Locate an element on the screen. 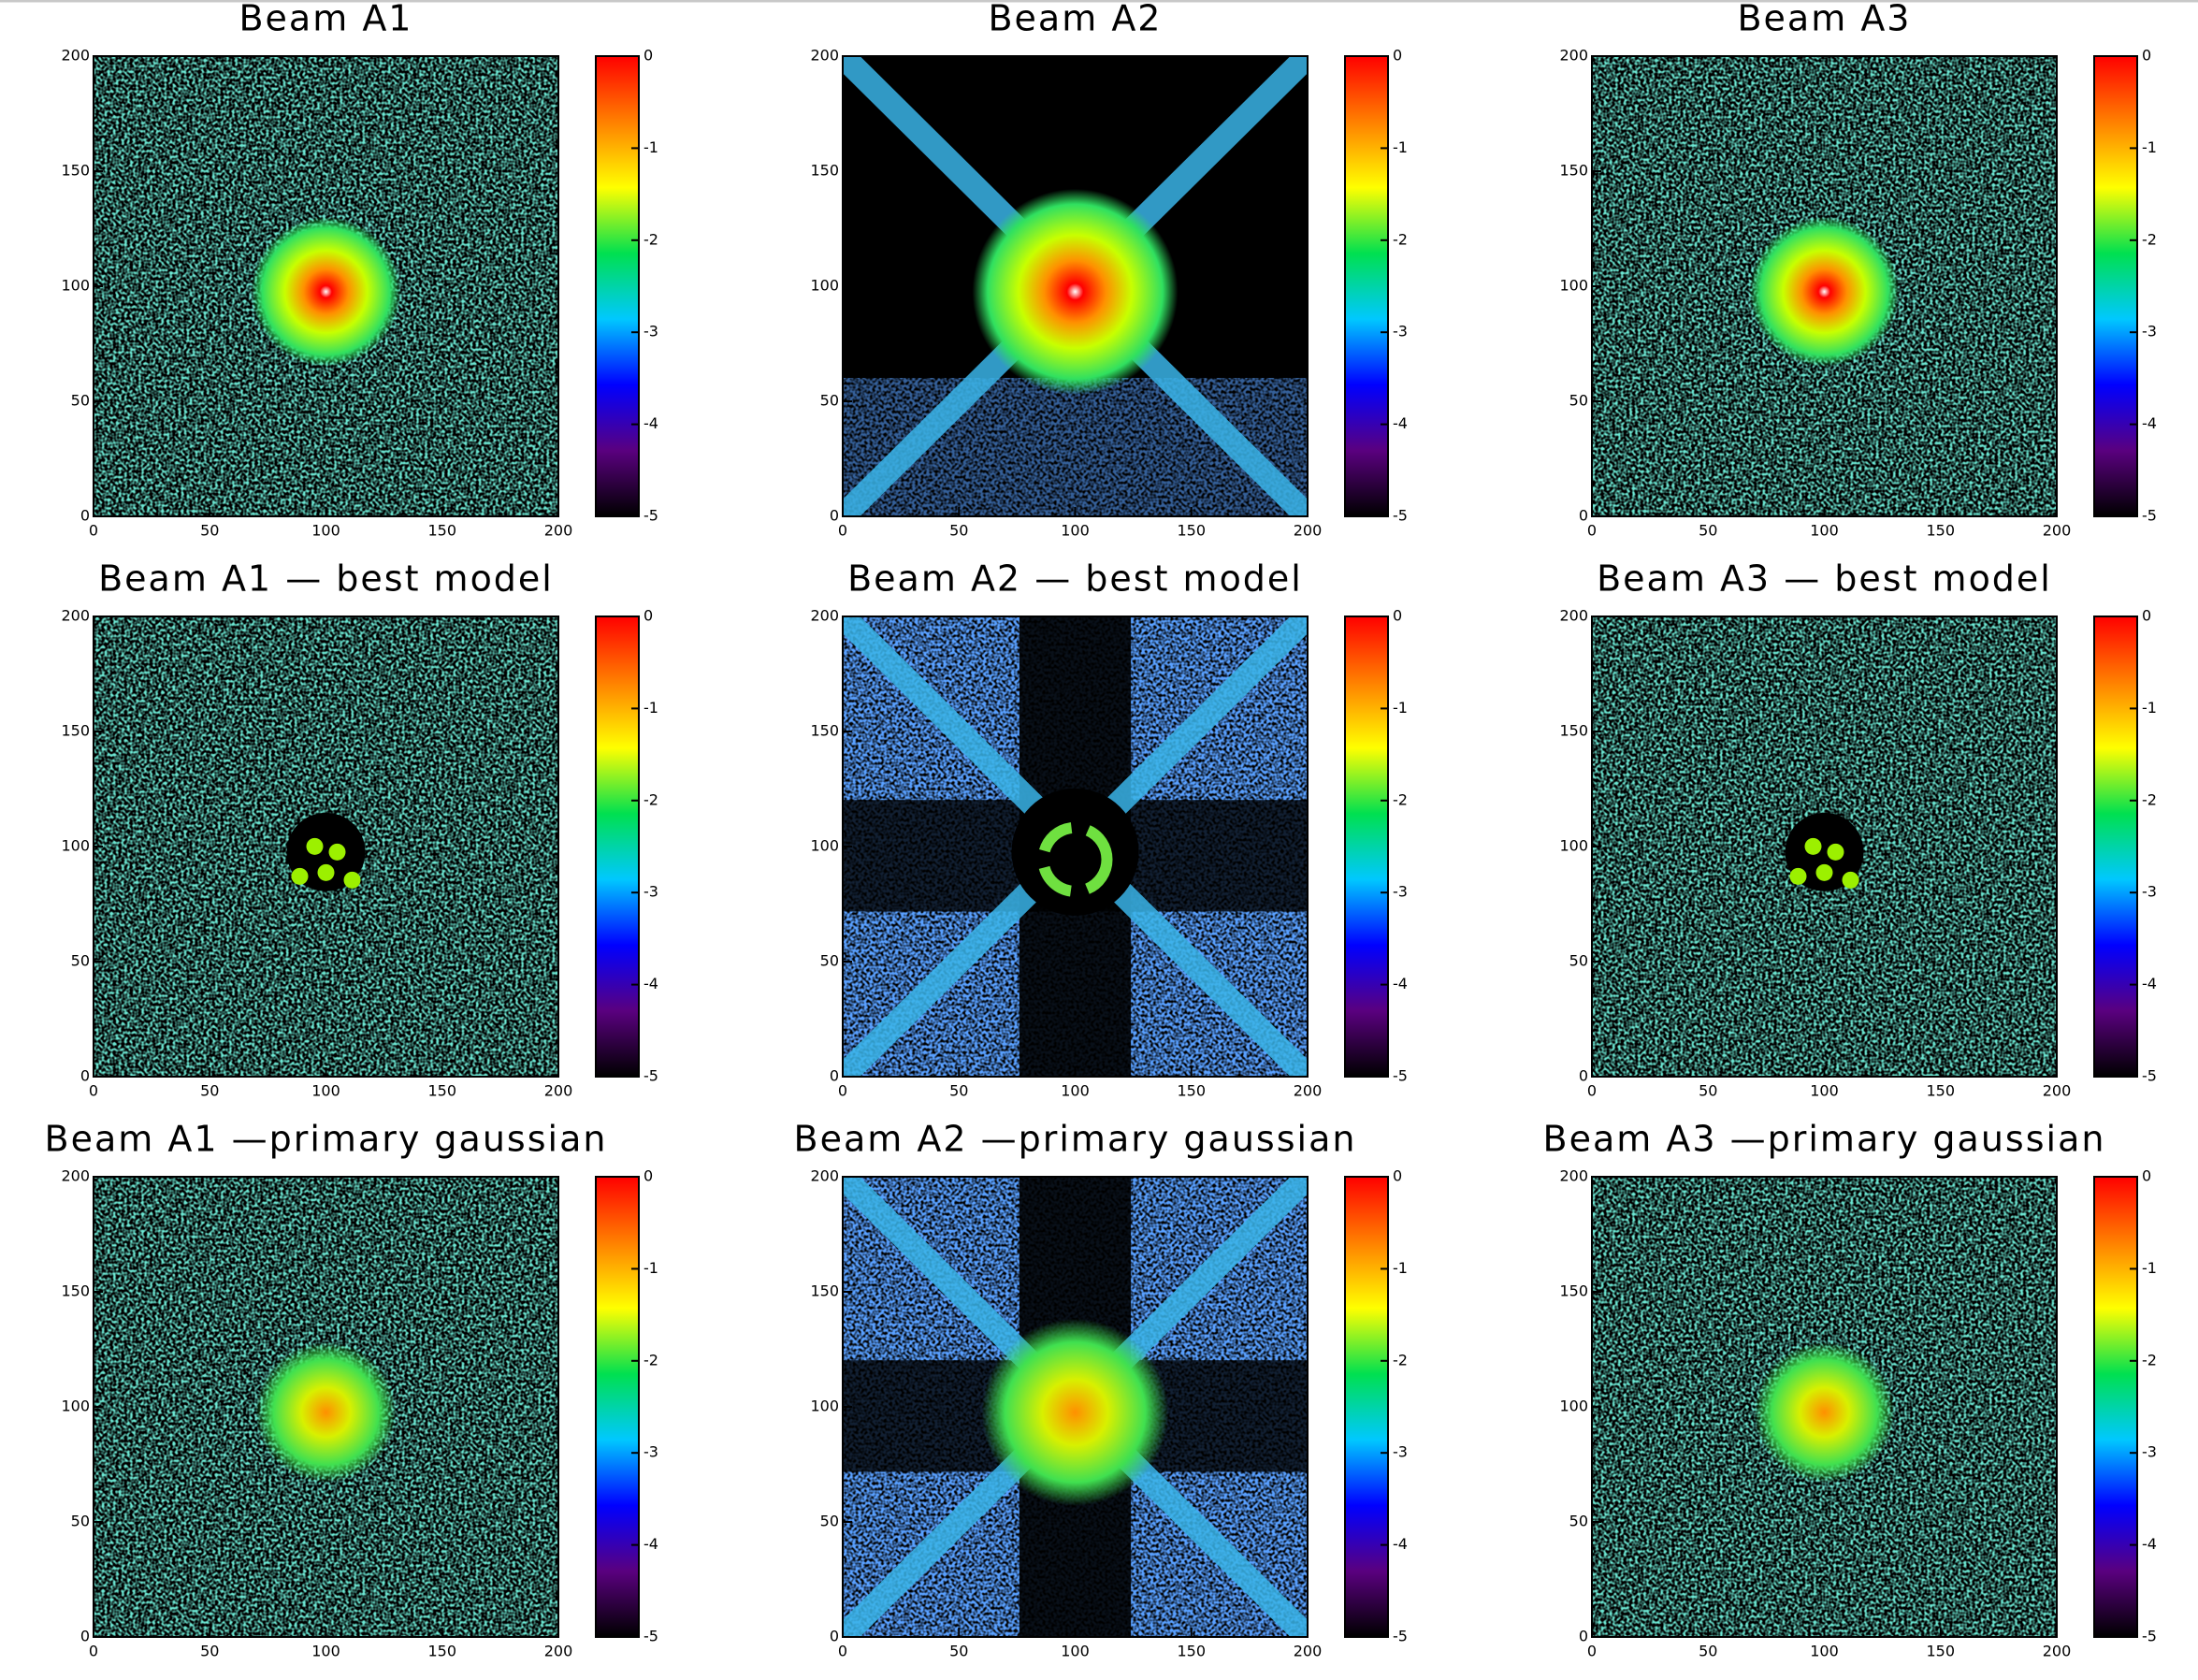 This screenshot has height=1680, width=2198. panel-title: Beam A3 —primary gaussian is located at coordinates (1824, 1139).